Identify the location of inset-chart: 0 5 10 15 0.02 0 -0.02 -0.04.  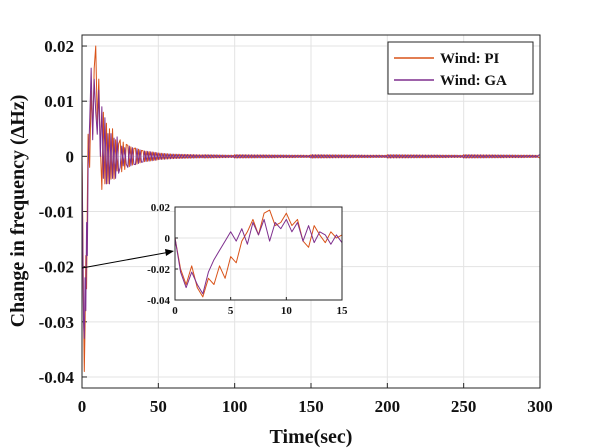
(247, 259).